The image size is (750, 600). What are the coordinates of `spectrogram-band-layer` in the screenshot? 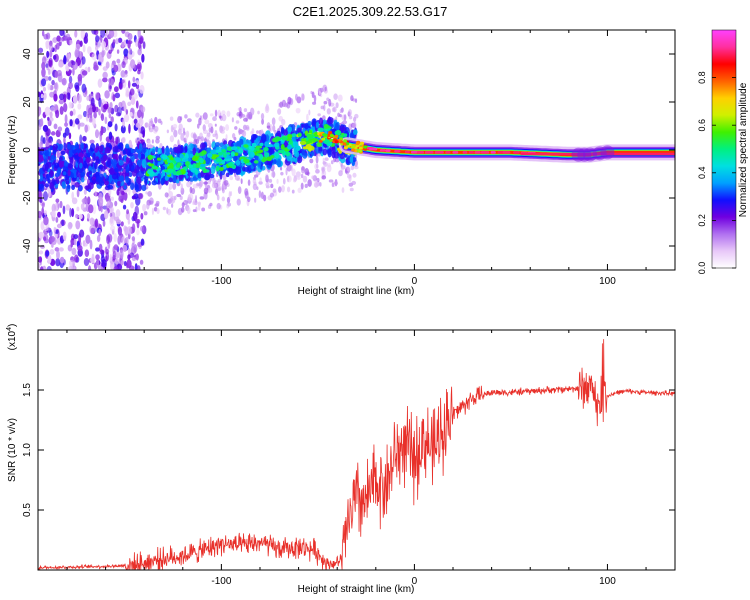 It's located at (510, 150).